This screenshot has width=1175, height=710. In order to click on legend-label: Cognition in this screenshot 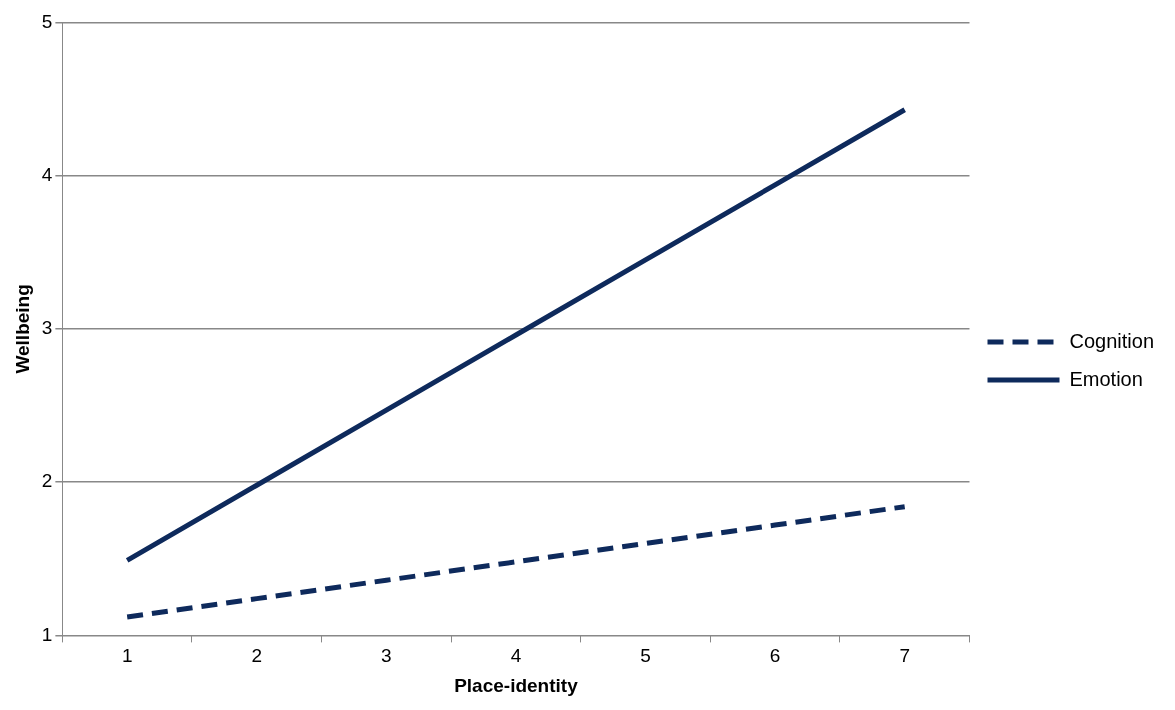, I will do `click(1112, 340)`.